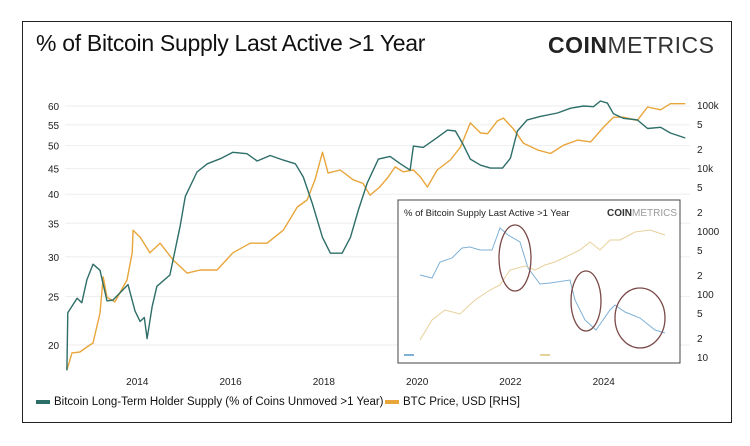 The image size is (750, 446). Describe the element at coordinates (705, 169) in the screenshot. I see `right-tick-label: 10k` at that location.